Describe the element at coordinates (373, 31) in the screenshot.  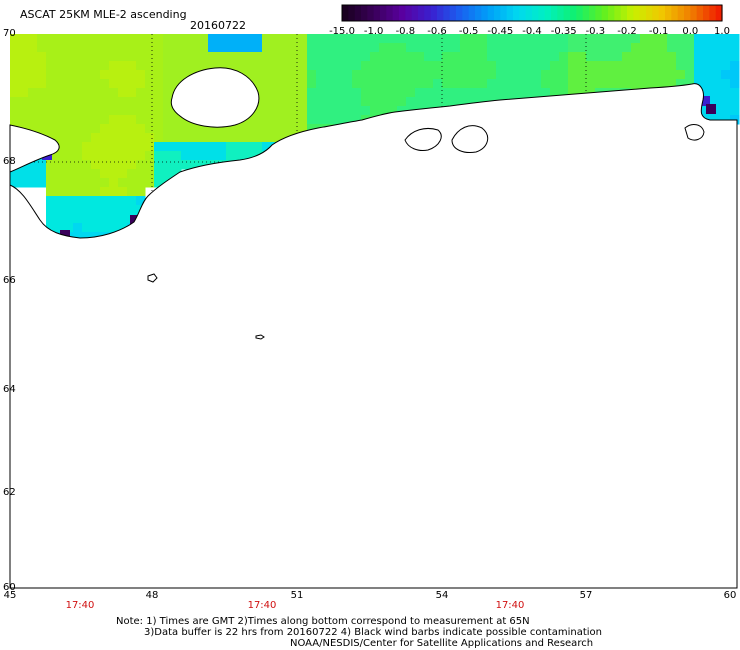
I see `colorbar-tick-label: -1.0` at that location.